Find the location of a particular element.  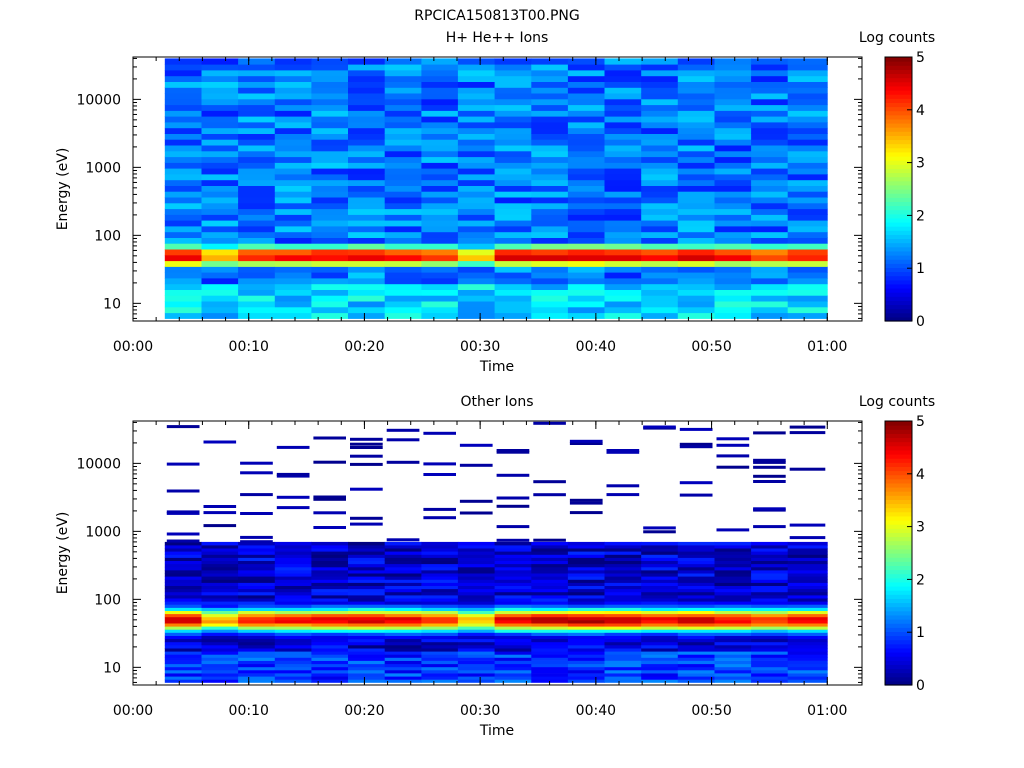

x-tick-label: 00:30 is located at coordinates (480, 711).